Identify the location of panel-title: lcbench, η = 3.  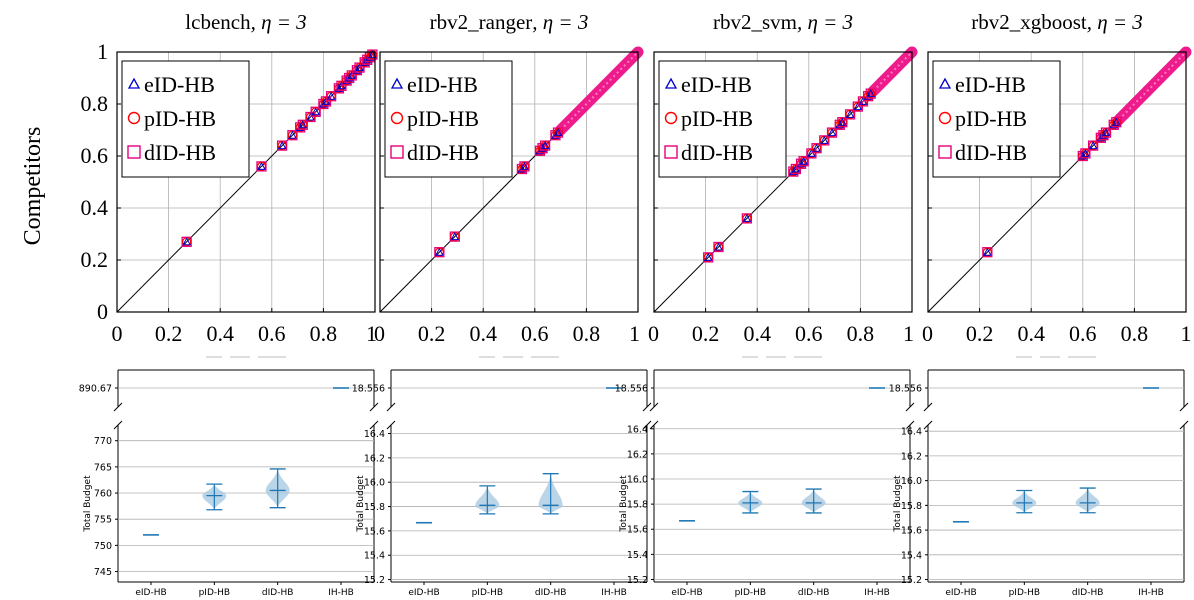
(245, 22).